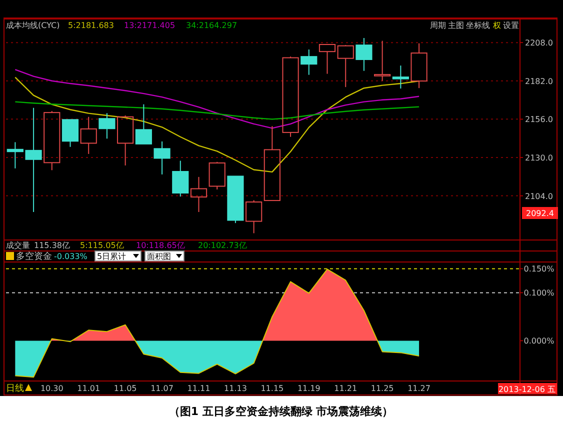 This screenshot has height=431, width=563. What do you see at coordinates (419, 388) in the screenshot?
I see `x-tick-label: 11.27` at bounding box center [419, 388].